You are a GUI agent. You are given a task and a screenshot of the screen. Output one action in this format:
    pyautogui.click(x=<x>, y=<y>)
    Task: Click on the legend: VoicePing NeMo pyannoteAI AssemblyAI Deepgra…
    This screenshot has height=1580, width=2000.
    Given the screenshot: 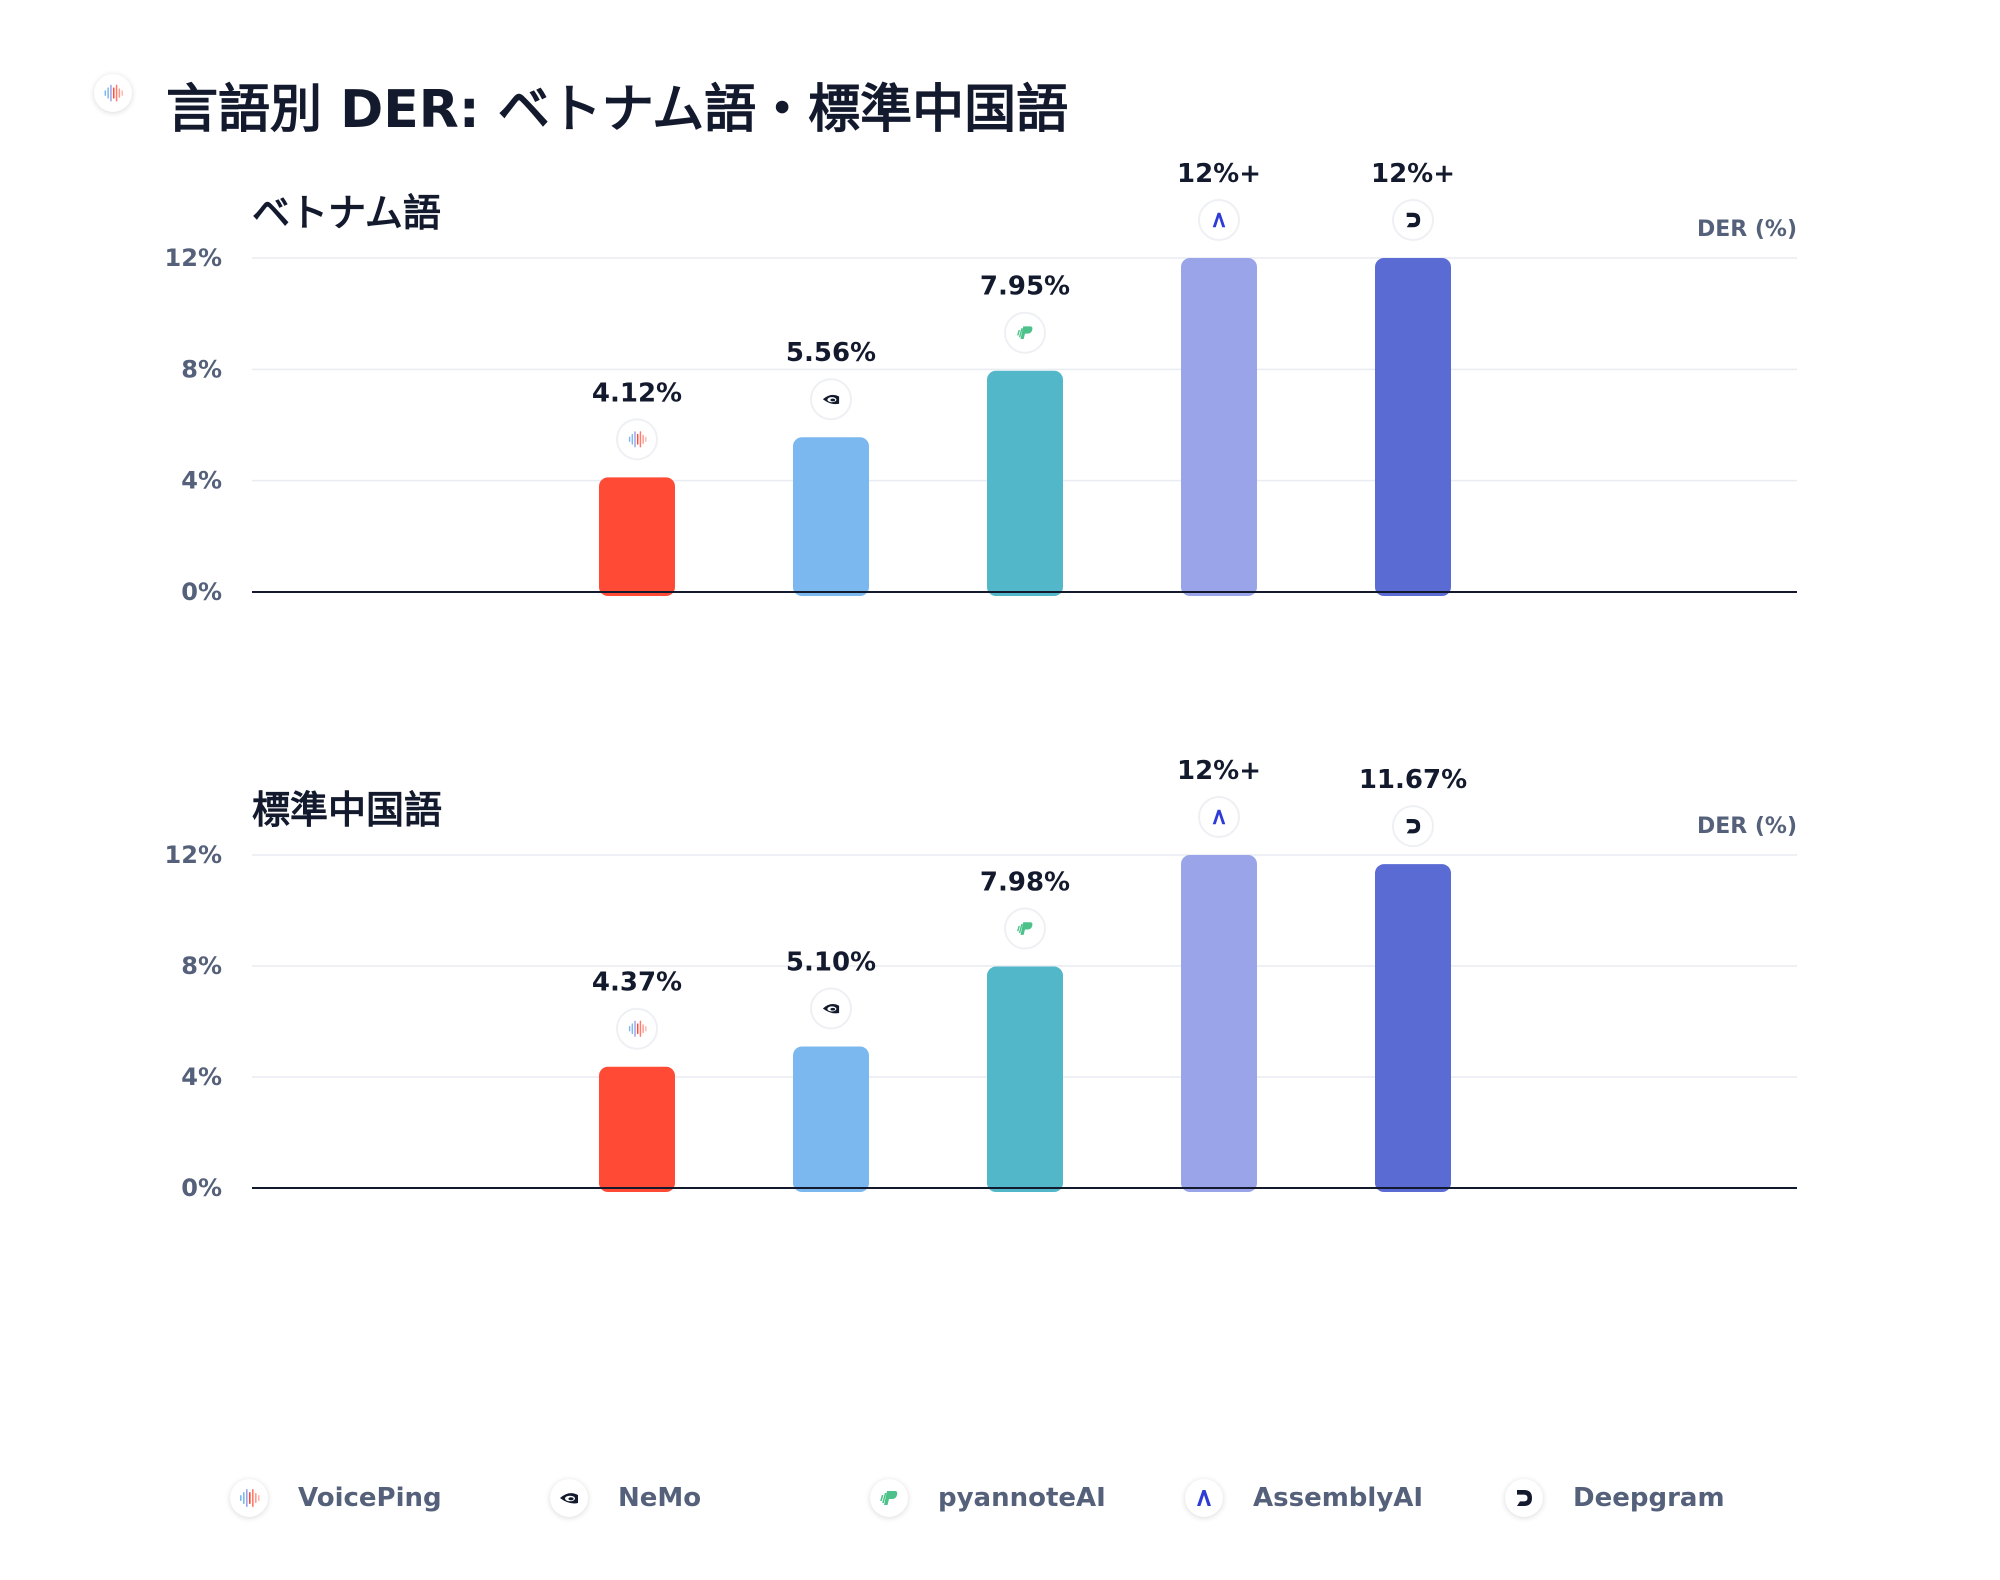 What is the action you would take?
    pyautogui.click(x=1010, y=1498)
    